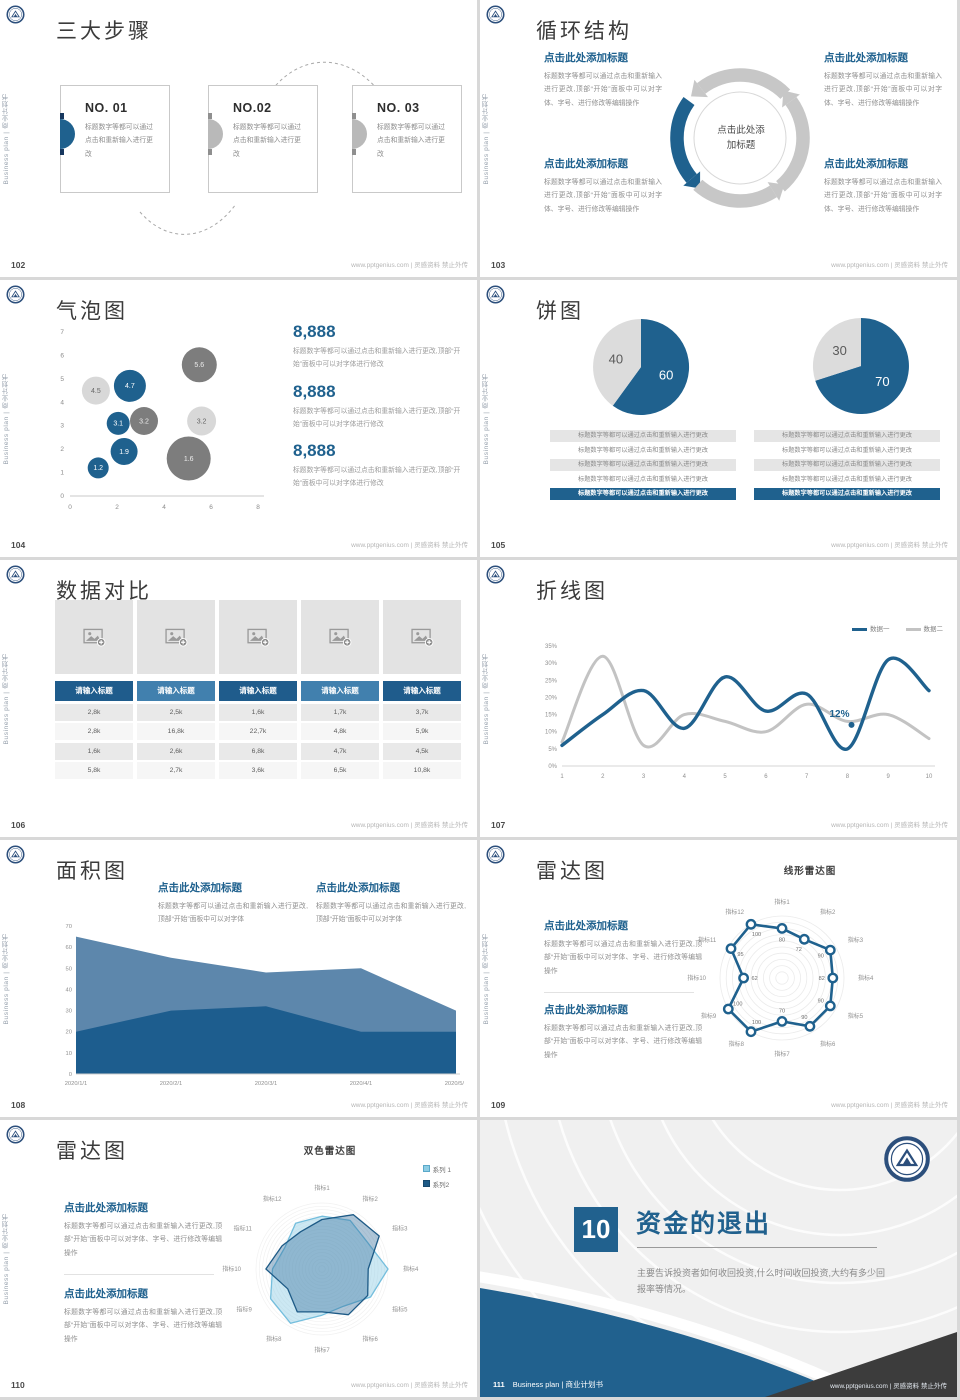 The width and height of the screenshot is (960, 1400). What do you see at coordinates (340, 751) in the screenshot?
I see `table-cell: 4,7k` at bounding box center [340, 751].